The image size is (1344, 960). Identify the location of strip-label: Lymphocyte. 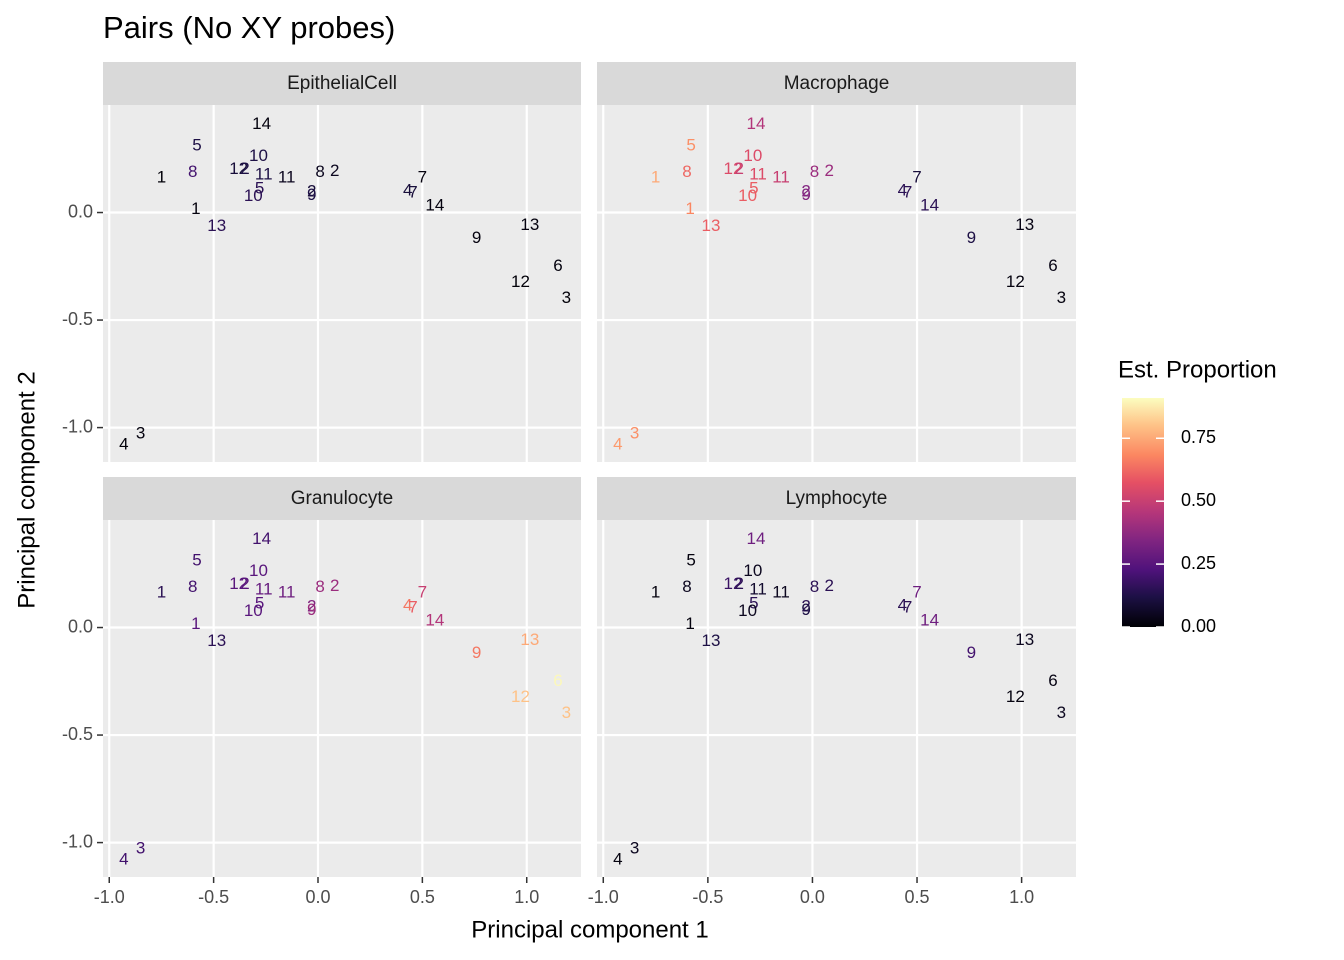
(837, 498).